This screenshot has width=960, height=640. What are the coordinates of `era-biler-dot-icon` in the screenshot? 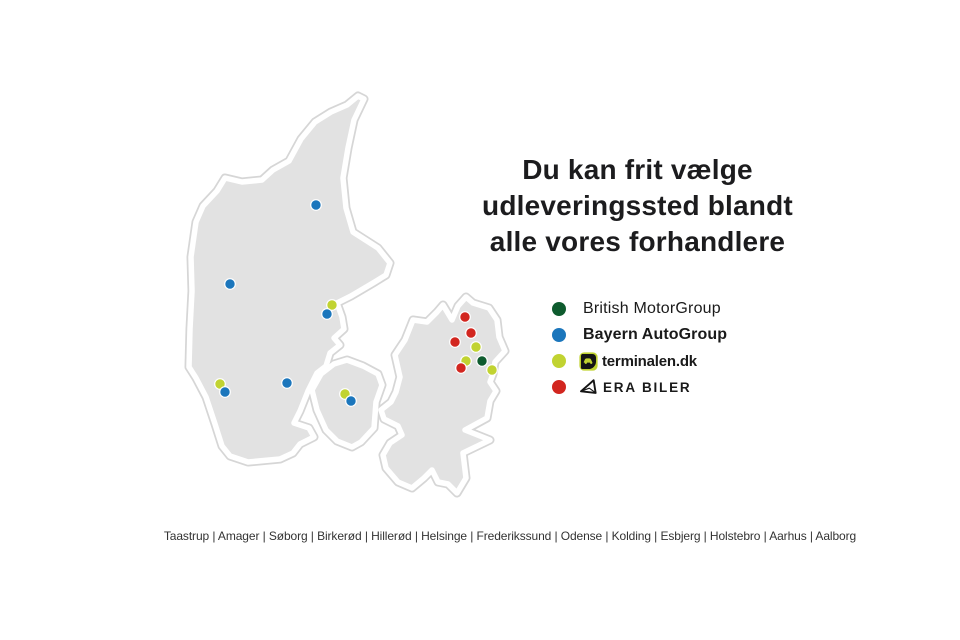 It's located at (559, 387).